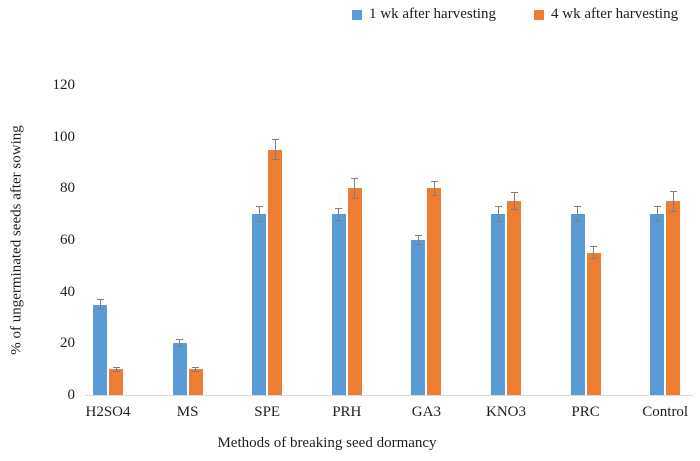  Describe the element at coordinates (506, 412) in the screenshot. I see `x-category-label: KNO3` at that location.